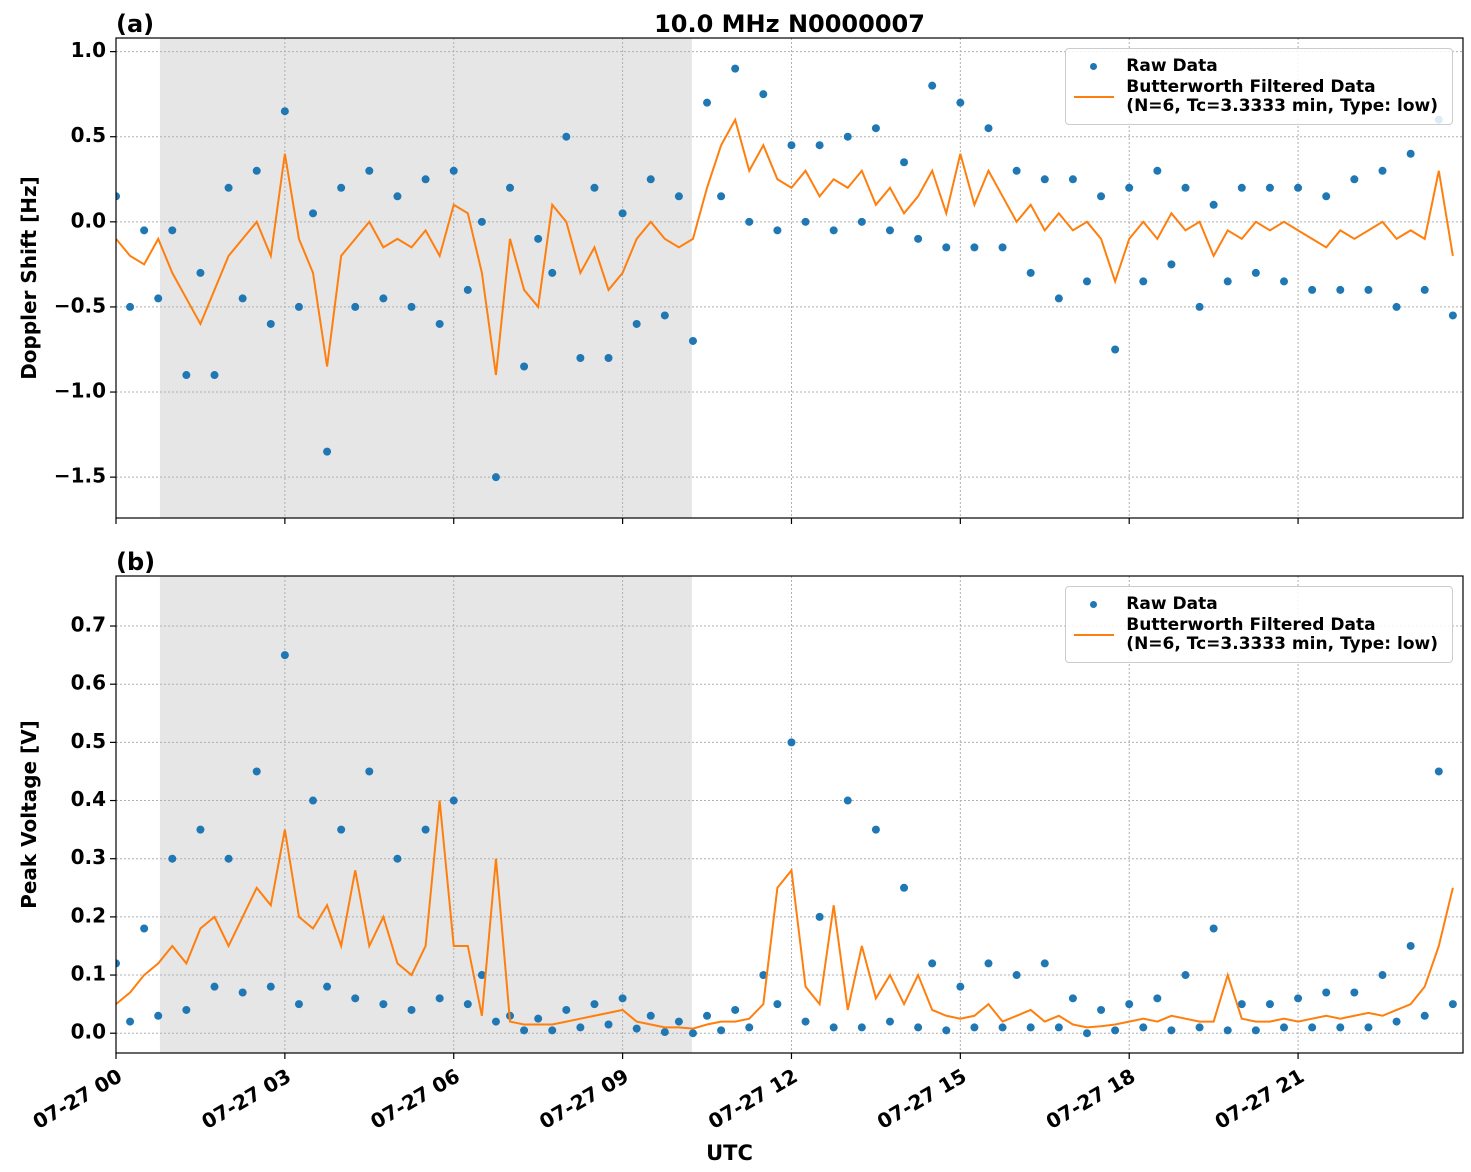  I want to click on legend-dot, so click(1094, 604).